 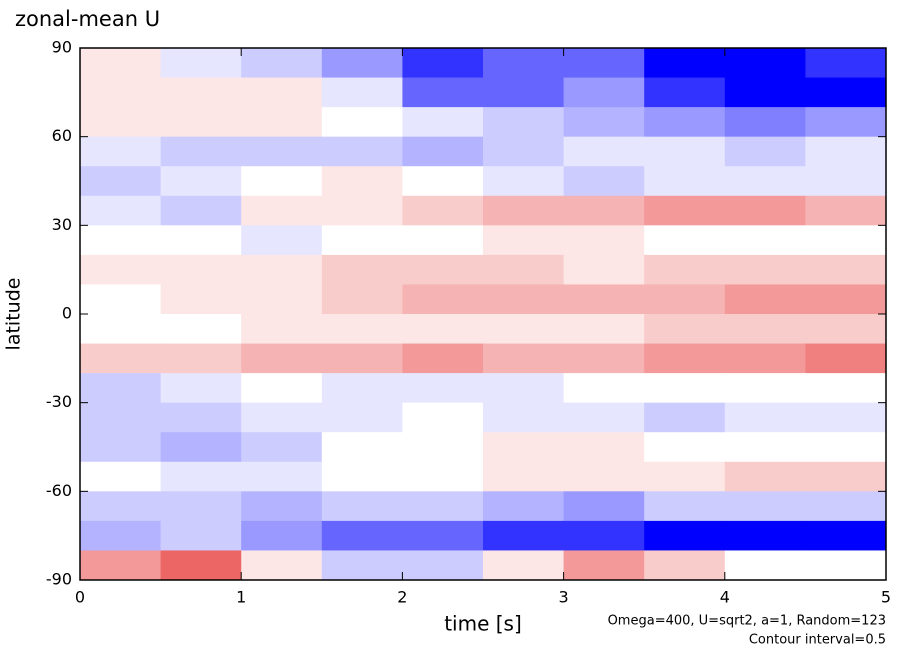 What do you see at coordinates (241, 597) in the screenshot?
I see `x-tick-label: 1` at bounding box center [241, 597].